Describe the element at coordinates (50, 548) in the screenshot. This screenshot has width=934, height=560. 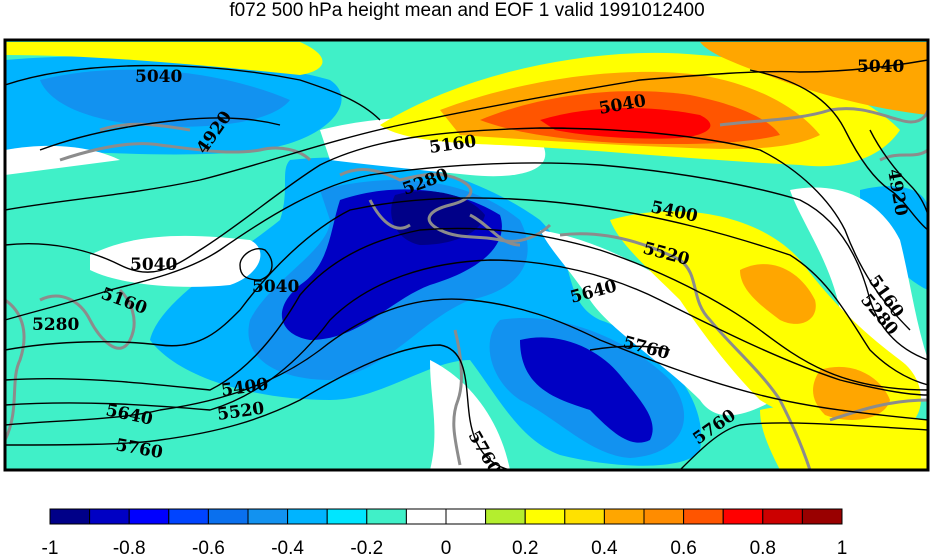
I see `colorbar-tick-label: -1` at that location.